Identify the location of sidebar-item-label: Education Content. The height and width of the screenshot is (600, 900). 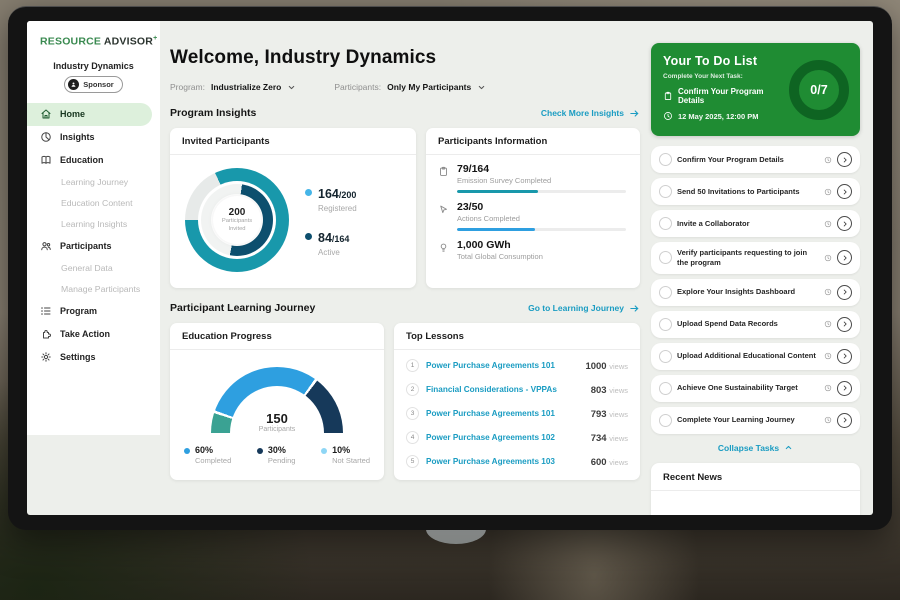
(97, 203).